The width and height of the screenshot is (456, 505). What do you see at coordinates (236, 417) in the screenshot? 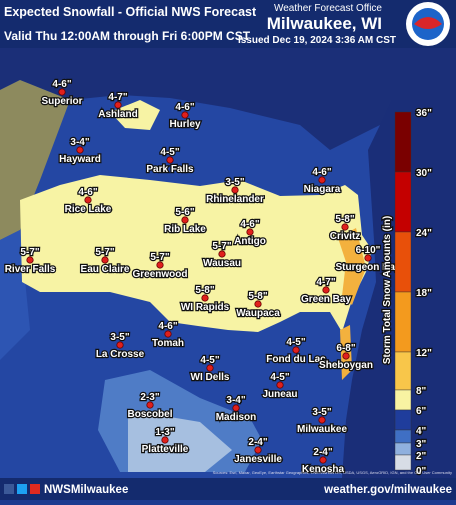
I see `city-name: Madison` at bounding box center [236, 417].